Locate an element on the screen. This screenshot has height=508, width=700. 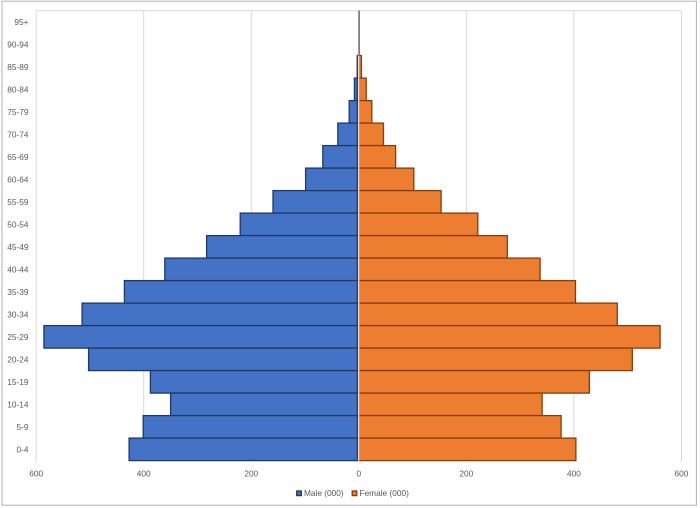
svg-text: 0 is located at coordinates (358, 473).